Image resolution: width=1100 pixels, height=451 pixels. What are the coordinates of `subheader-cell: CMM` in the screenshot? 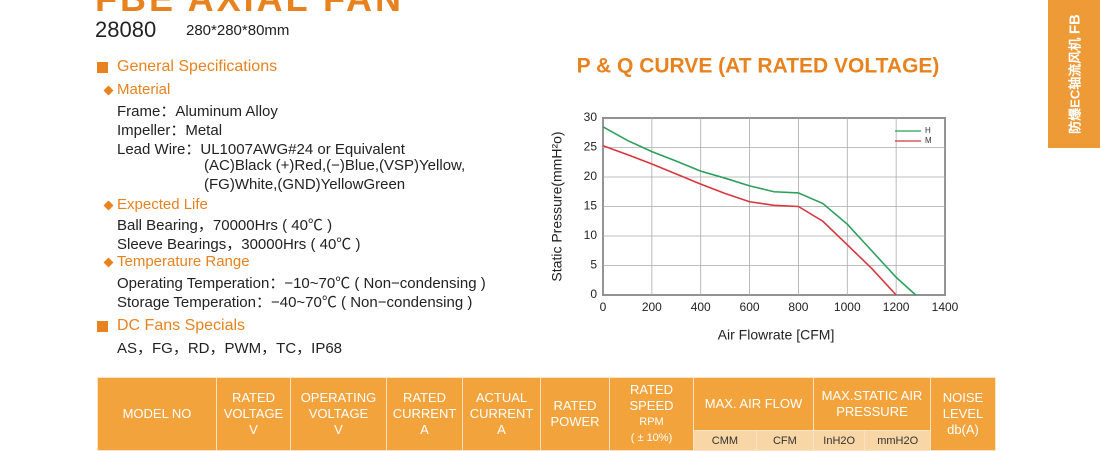 It's located at (725, 440).